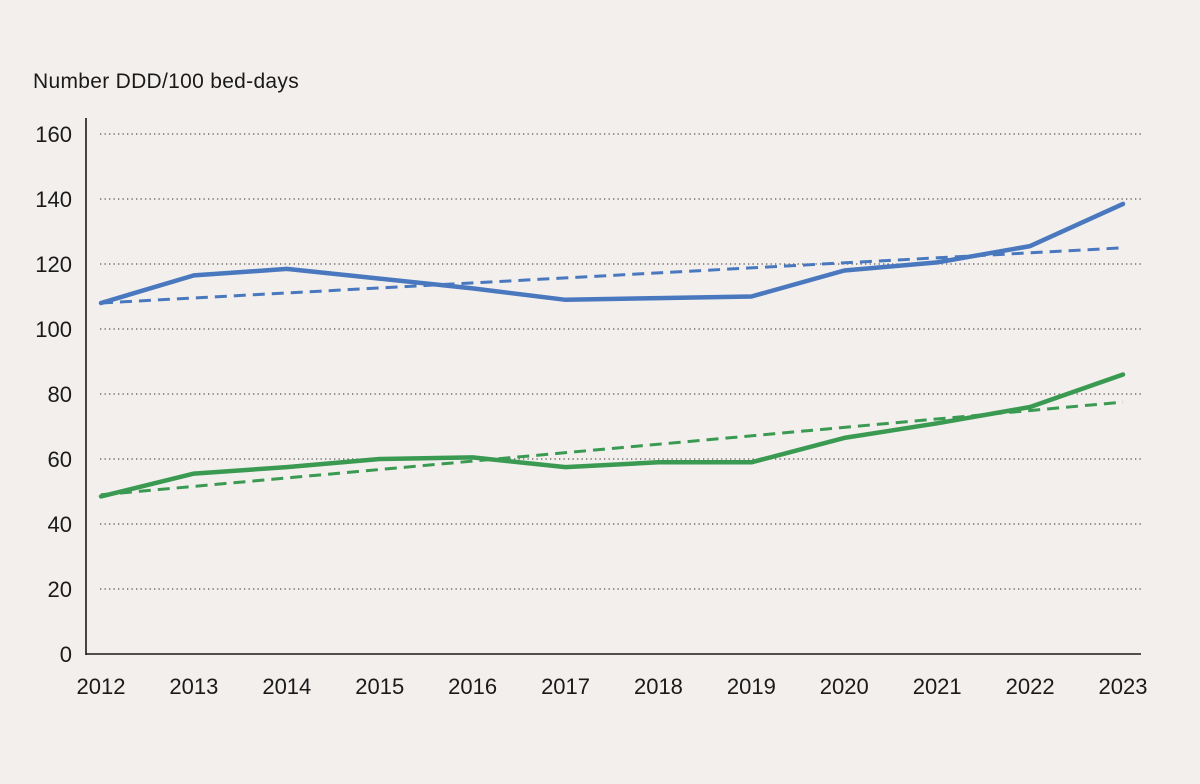 Image resolution: width=1200 pixels, height=784 pixels. Describe the element at coordinates (60, 589) in the screenshot. I see `y-tick-label-20: 20` at that location.